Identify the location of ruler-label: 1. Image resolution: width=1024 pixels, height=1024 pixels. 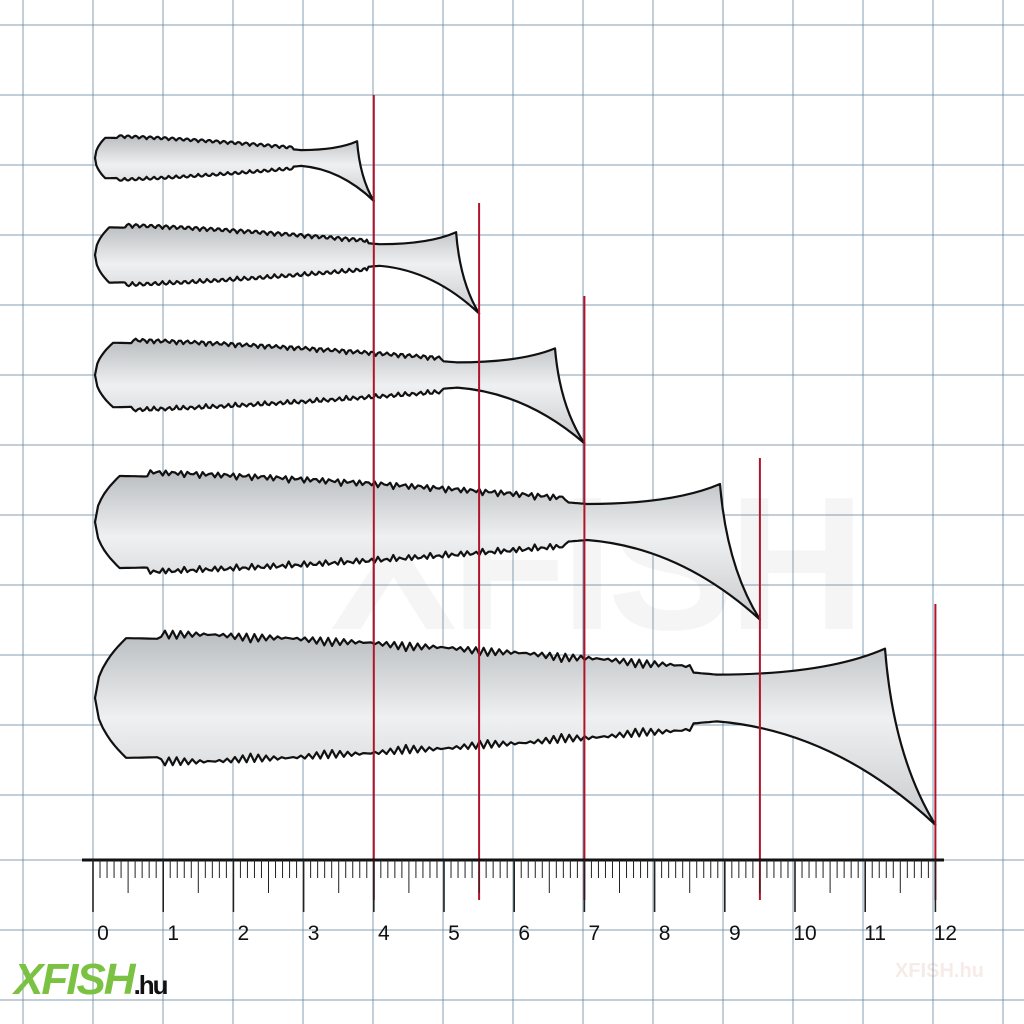
(173, 933).